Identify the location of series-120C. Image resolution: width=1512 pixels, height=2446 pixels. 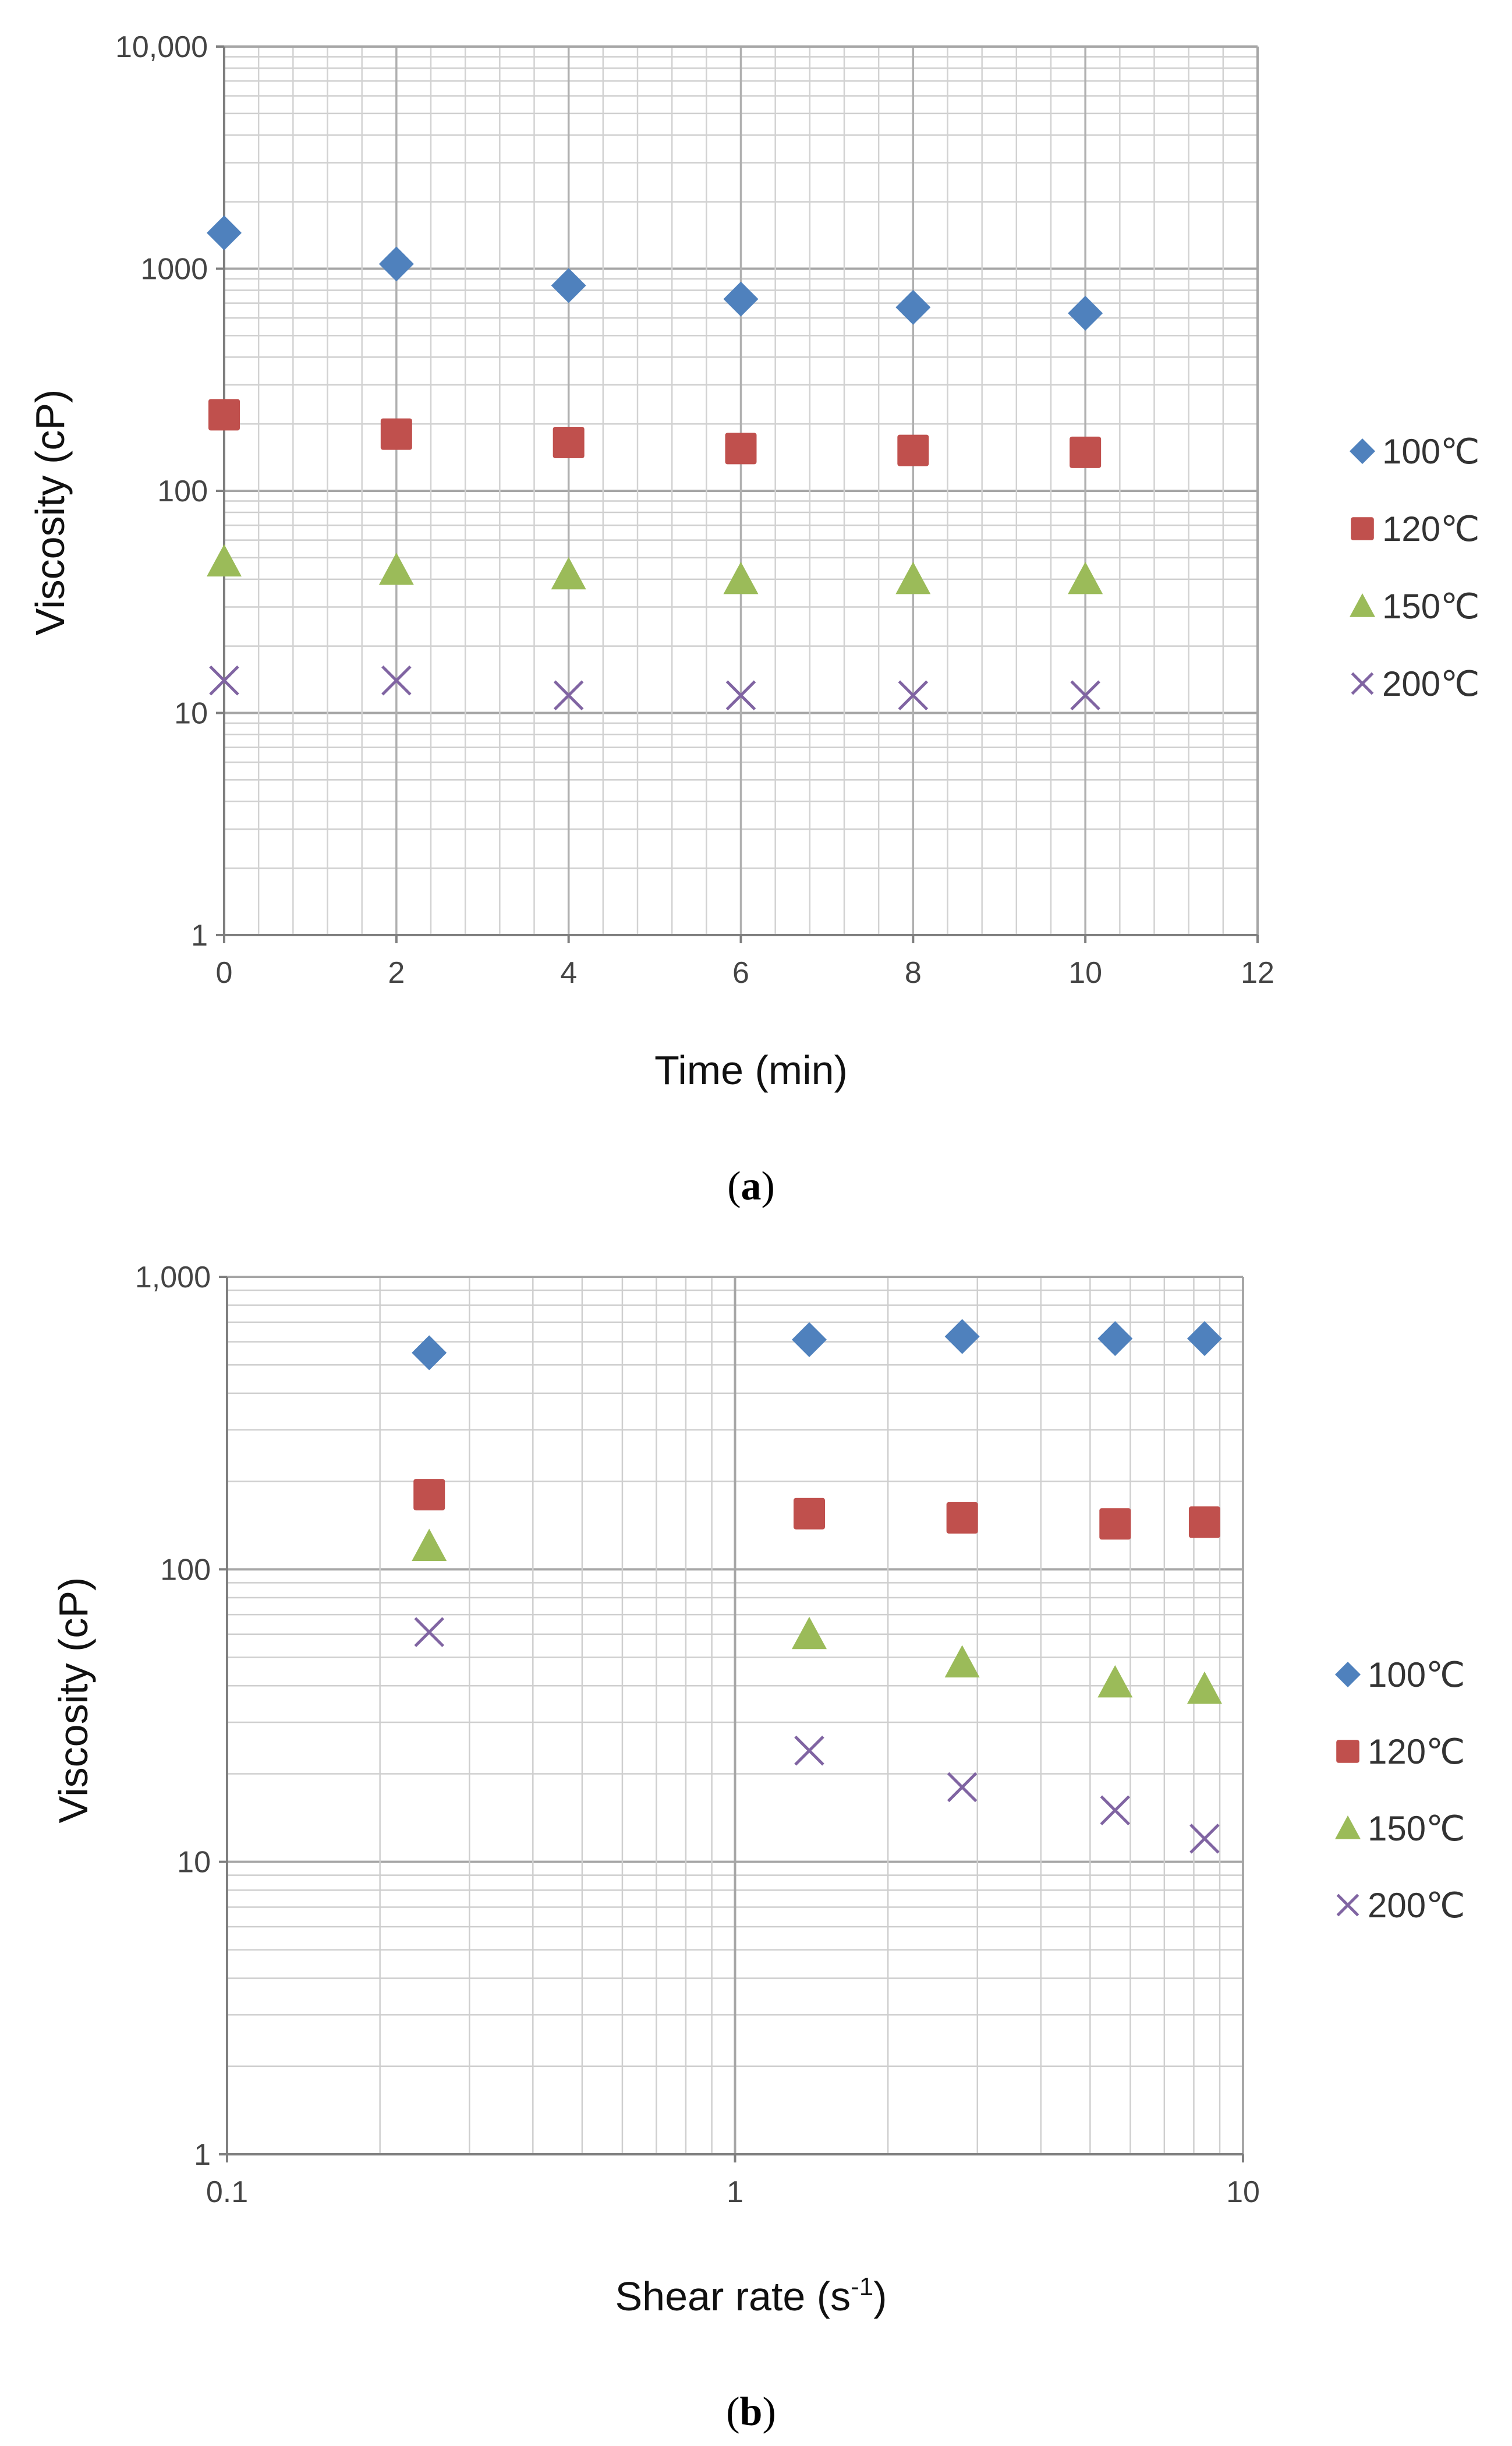
(816, 1509).